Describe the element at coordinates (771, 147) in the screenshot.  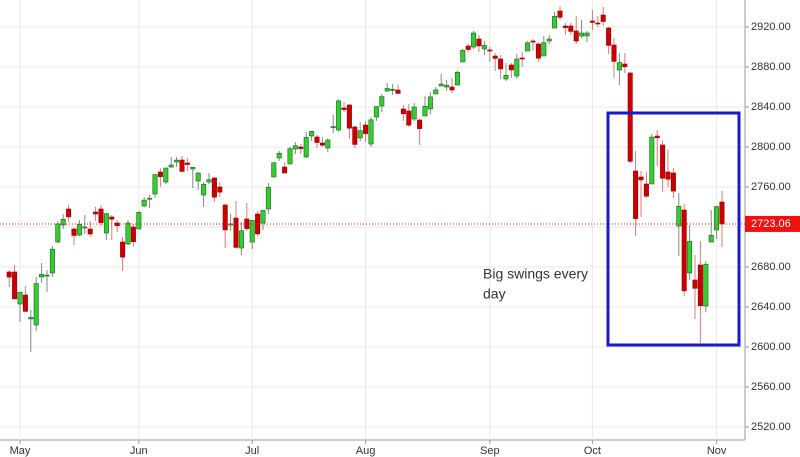
I see `y-tick-label: 2800.00` at that location.